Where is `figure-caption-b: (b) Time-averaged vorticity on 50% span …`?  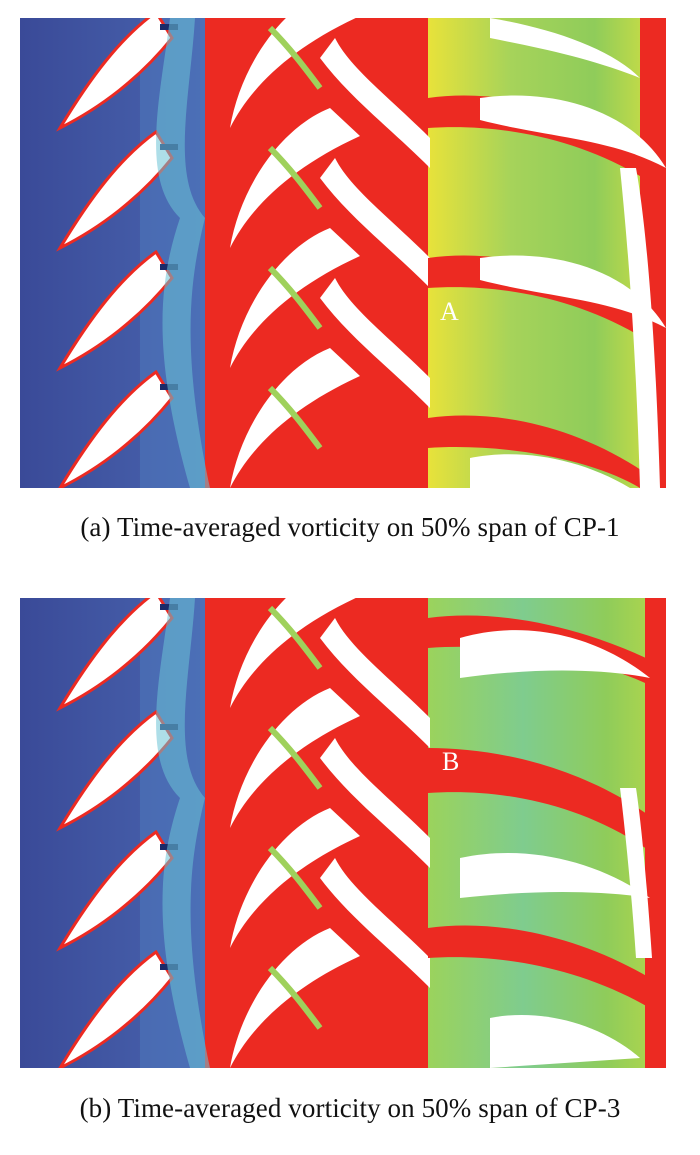
figure-caption-b: (b) Time-averaged vorticity on 50% span … is located at coordinates (350, 1108).